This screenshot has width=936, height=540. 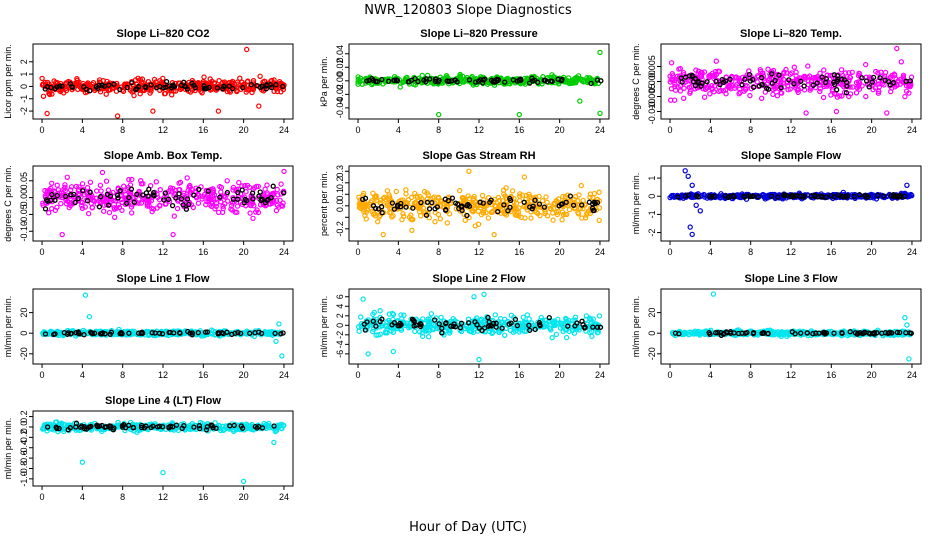 I want to click on data-points, so click(x=163, y=203).